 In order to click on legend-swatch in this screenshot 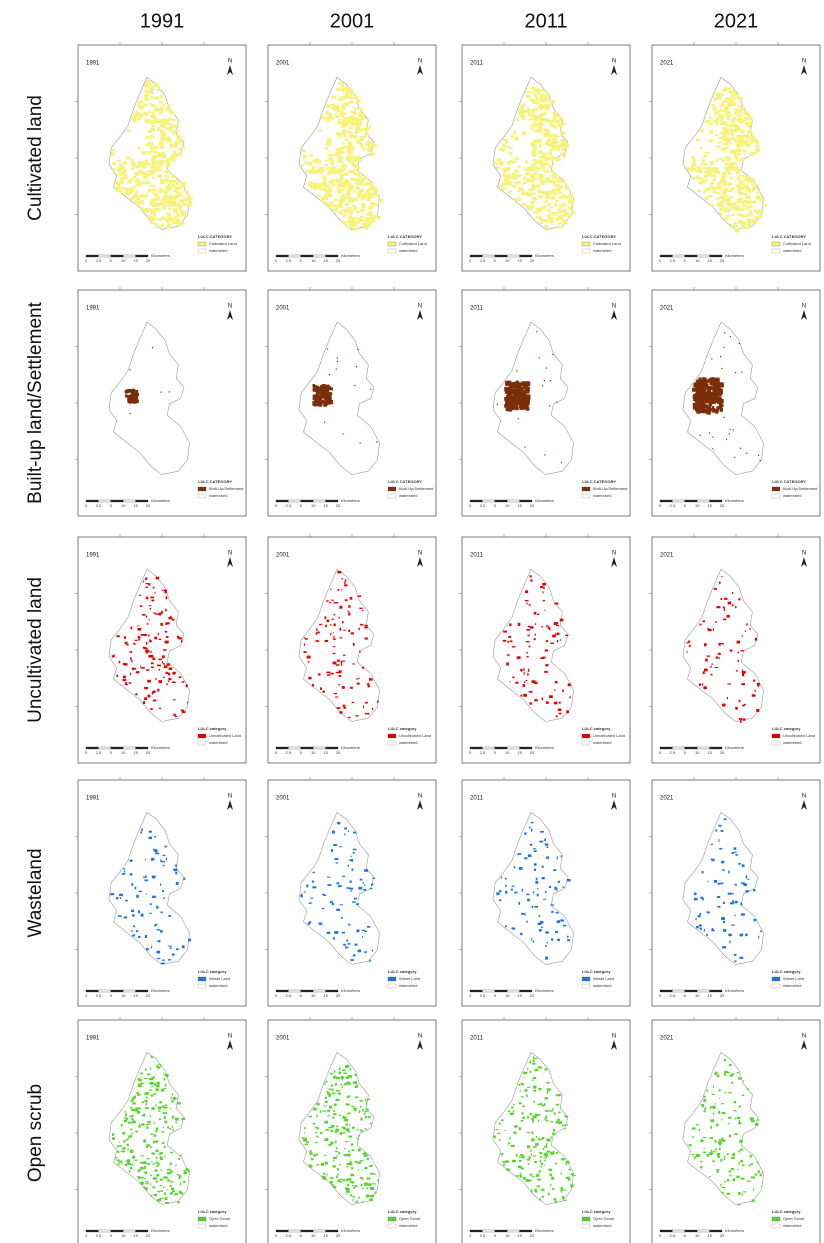, I will do `click(202, 489)`.